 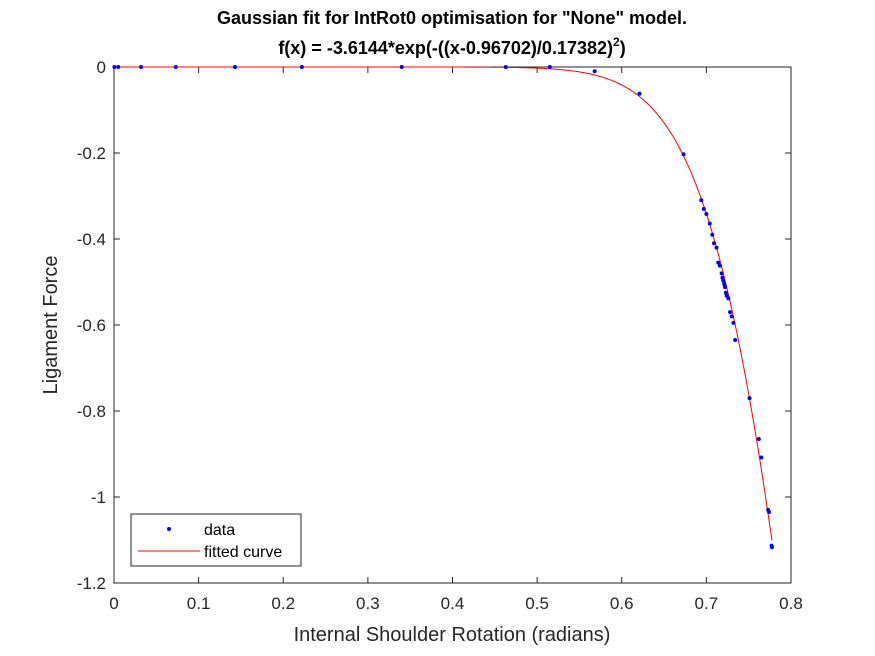 What do you see at coordinates (113, 603) in the screenshot?
I see `x-tick-label: 0` at bounding box center [113, 603].